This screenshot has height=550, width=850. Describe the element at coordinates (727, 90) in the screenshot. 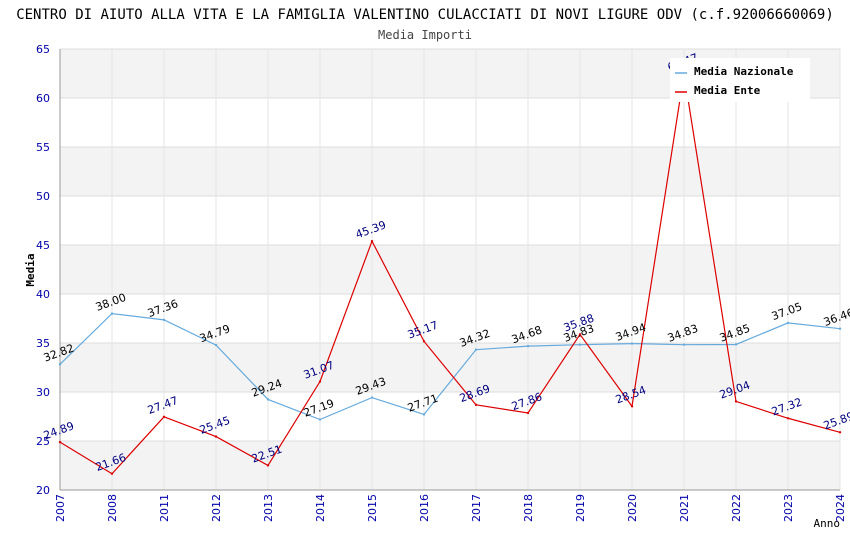

I see `legend-label-media-ente: Media Ente` at that location.